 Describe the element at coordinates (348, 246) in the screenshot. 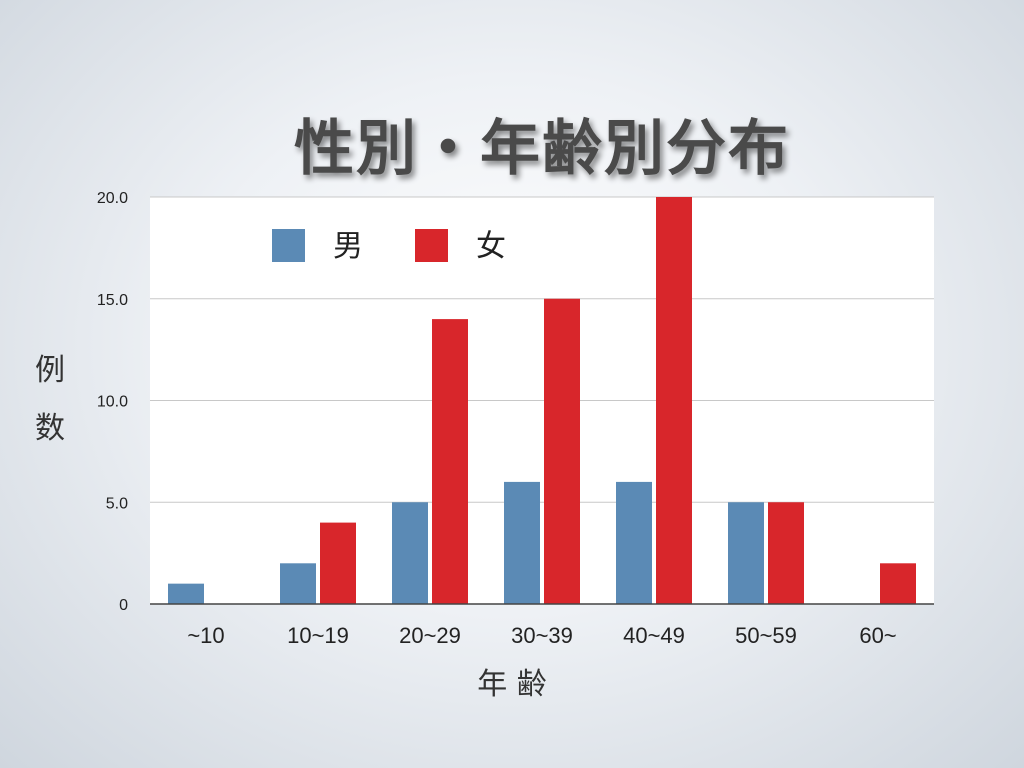

I see `legend-label-male: 男` at that location.